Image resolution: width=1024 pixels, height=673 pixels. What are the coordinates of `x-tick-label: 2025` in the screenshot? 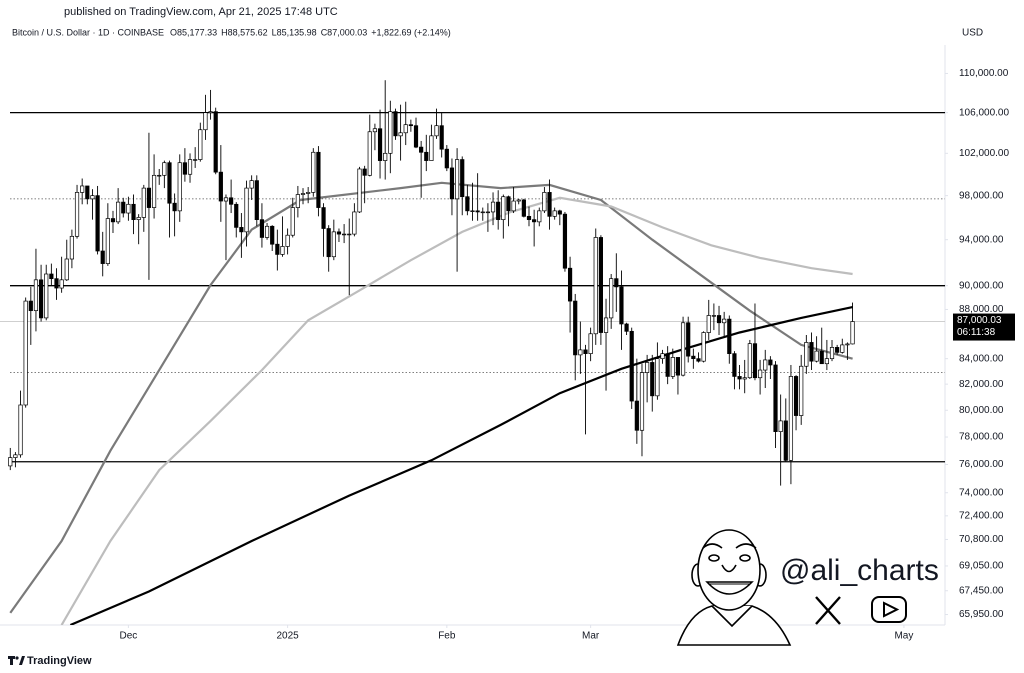 It's located at (287, 636).